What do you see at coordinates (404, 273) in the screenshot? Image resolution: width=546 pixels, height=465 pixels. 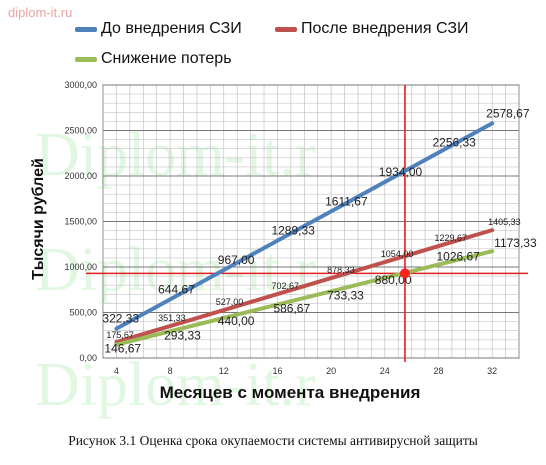 I see `payback-point` at bounding box center [404, 273].